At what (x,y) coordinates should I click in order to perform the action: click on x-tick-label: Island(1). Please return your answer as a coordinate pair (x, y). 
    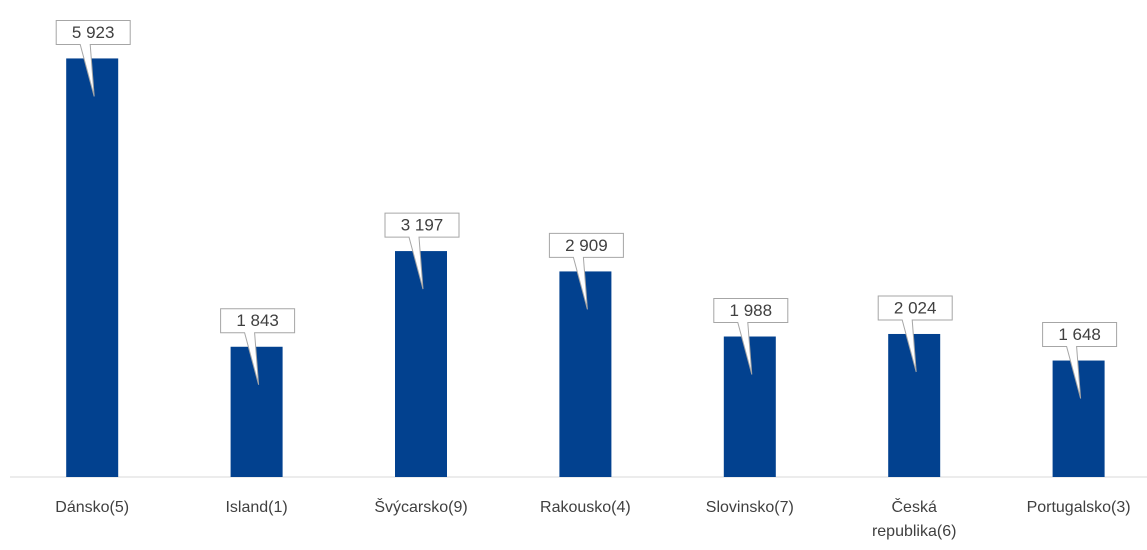
    Looking at the image, I should click on (256, 507).